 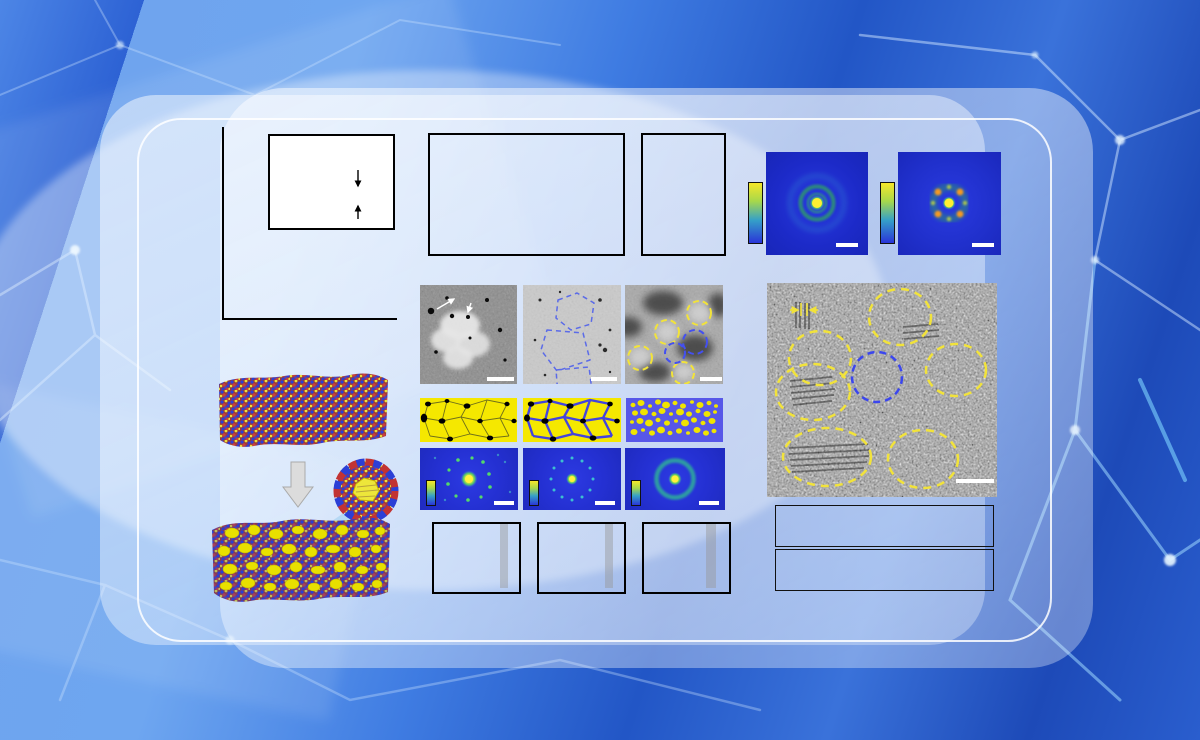 I want to click on colorbar1, so click(x=755, y=213).